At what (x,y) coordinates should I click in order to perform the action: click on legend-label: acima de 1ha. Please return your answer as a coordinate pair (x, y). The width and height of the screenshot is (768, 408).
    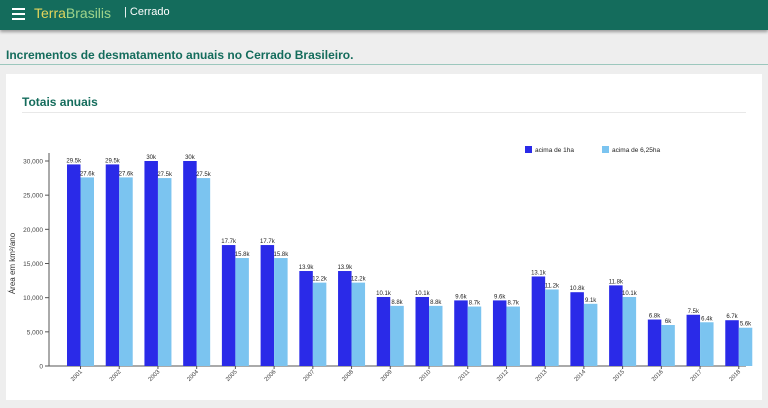
    Looking at the image, I should click on (554, 150).